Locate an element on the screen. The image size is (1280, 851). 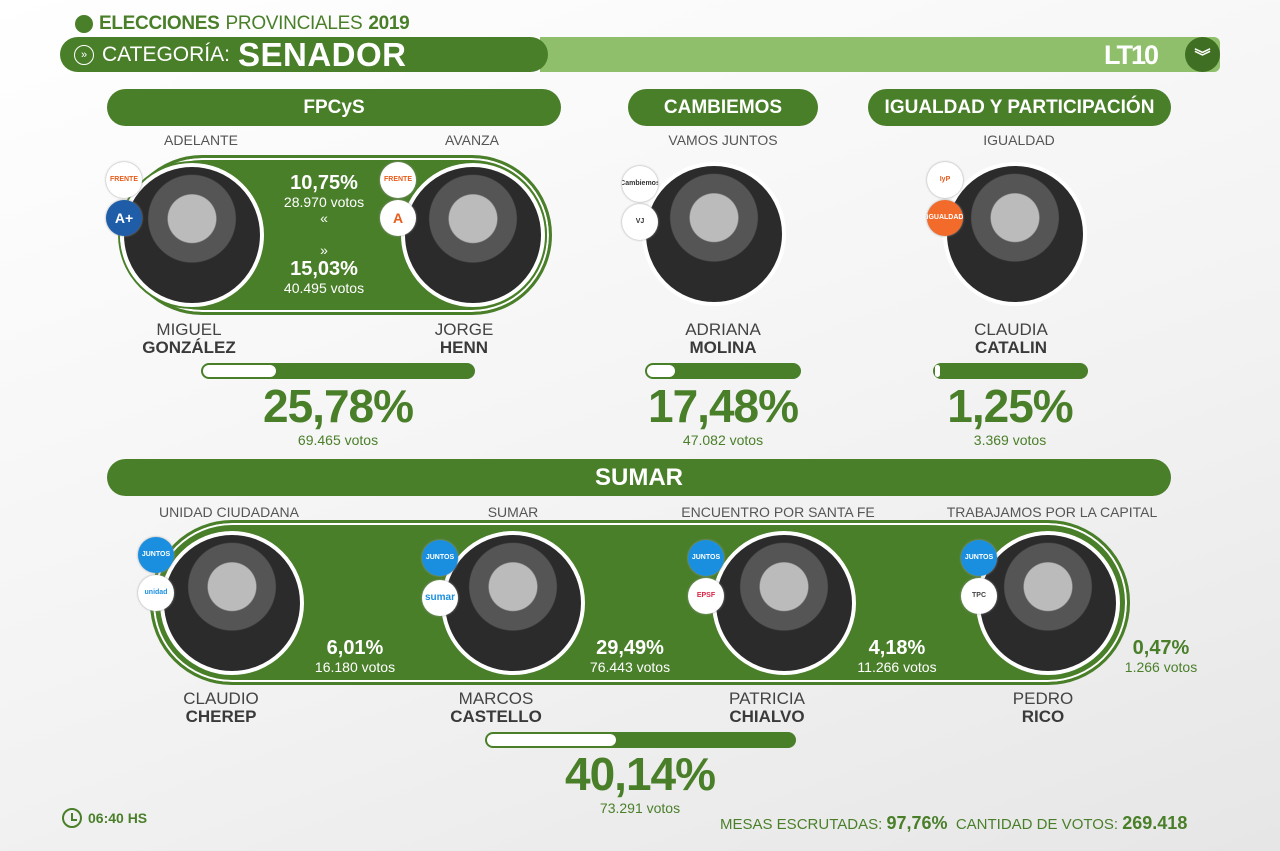
category-value: SENADOR is located at coordinates (322, 54).